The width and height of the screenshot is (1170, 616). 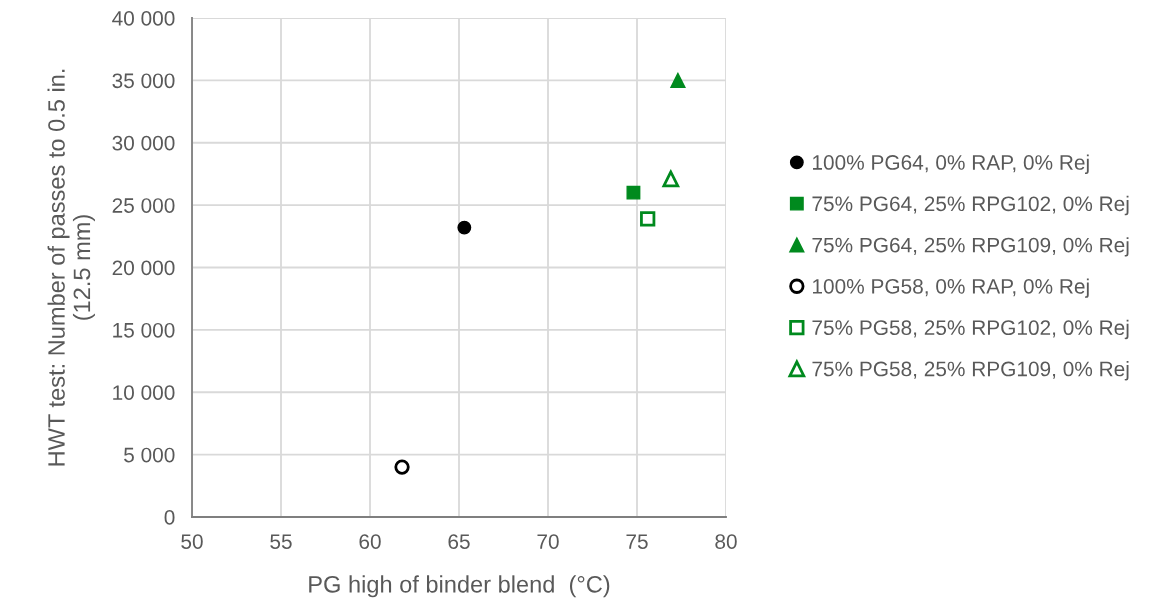 I want to click on x-tick-label: 50, so click(x=192, y=541).